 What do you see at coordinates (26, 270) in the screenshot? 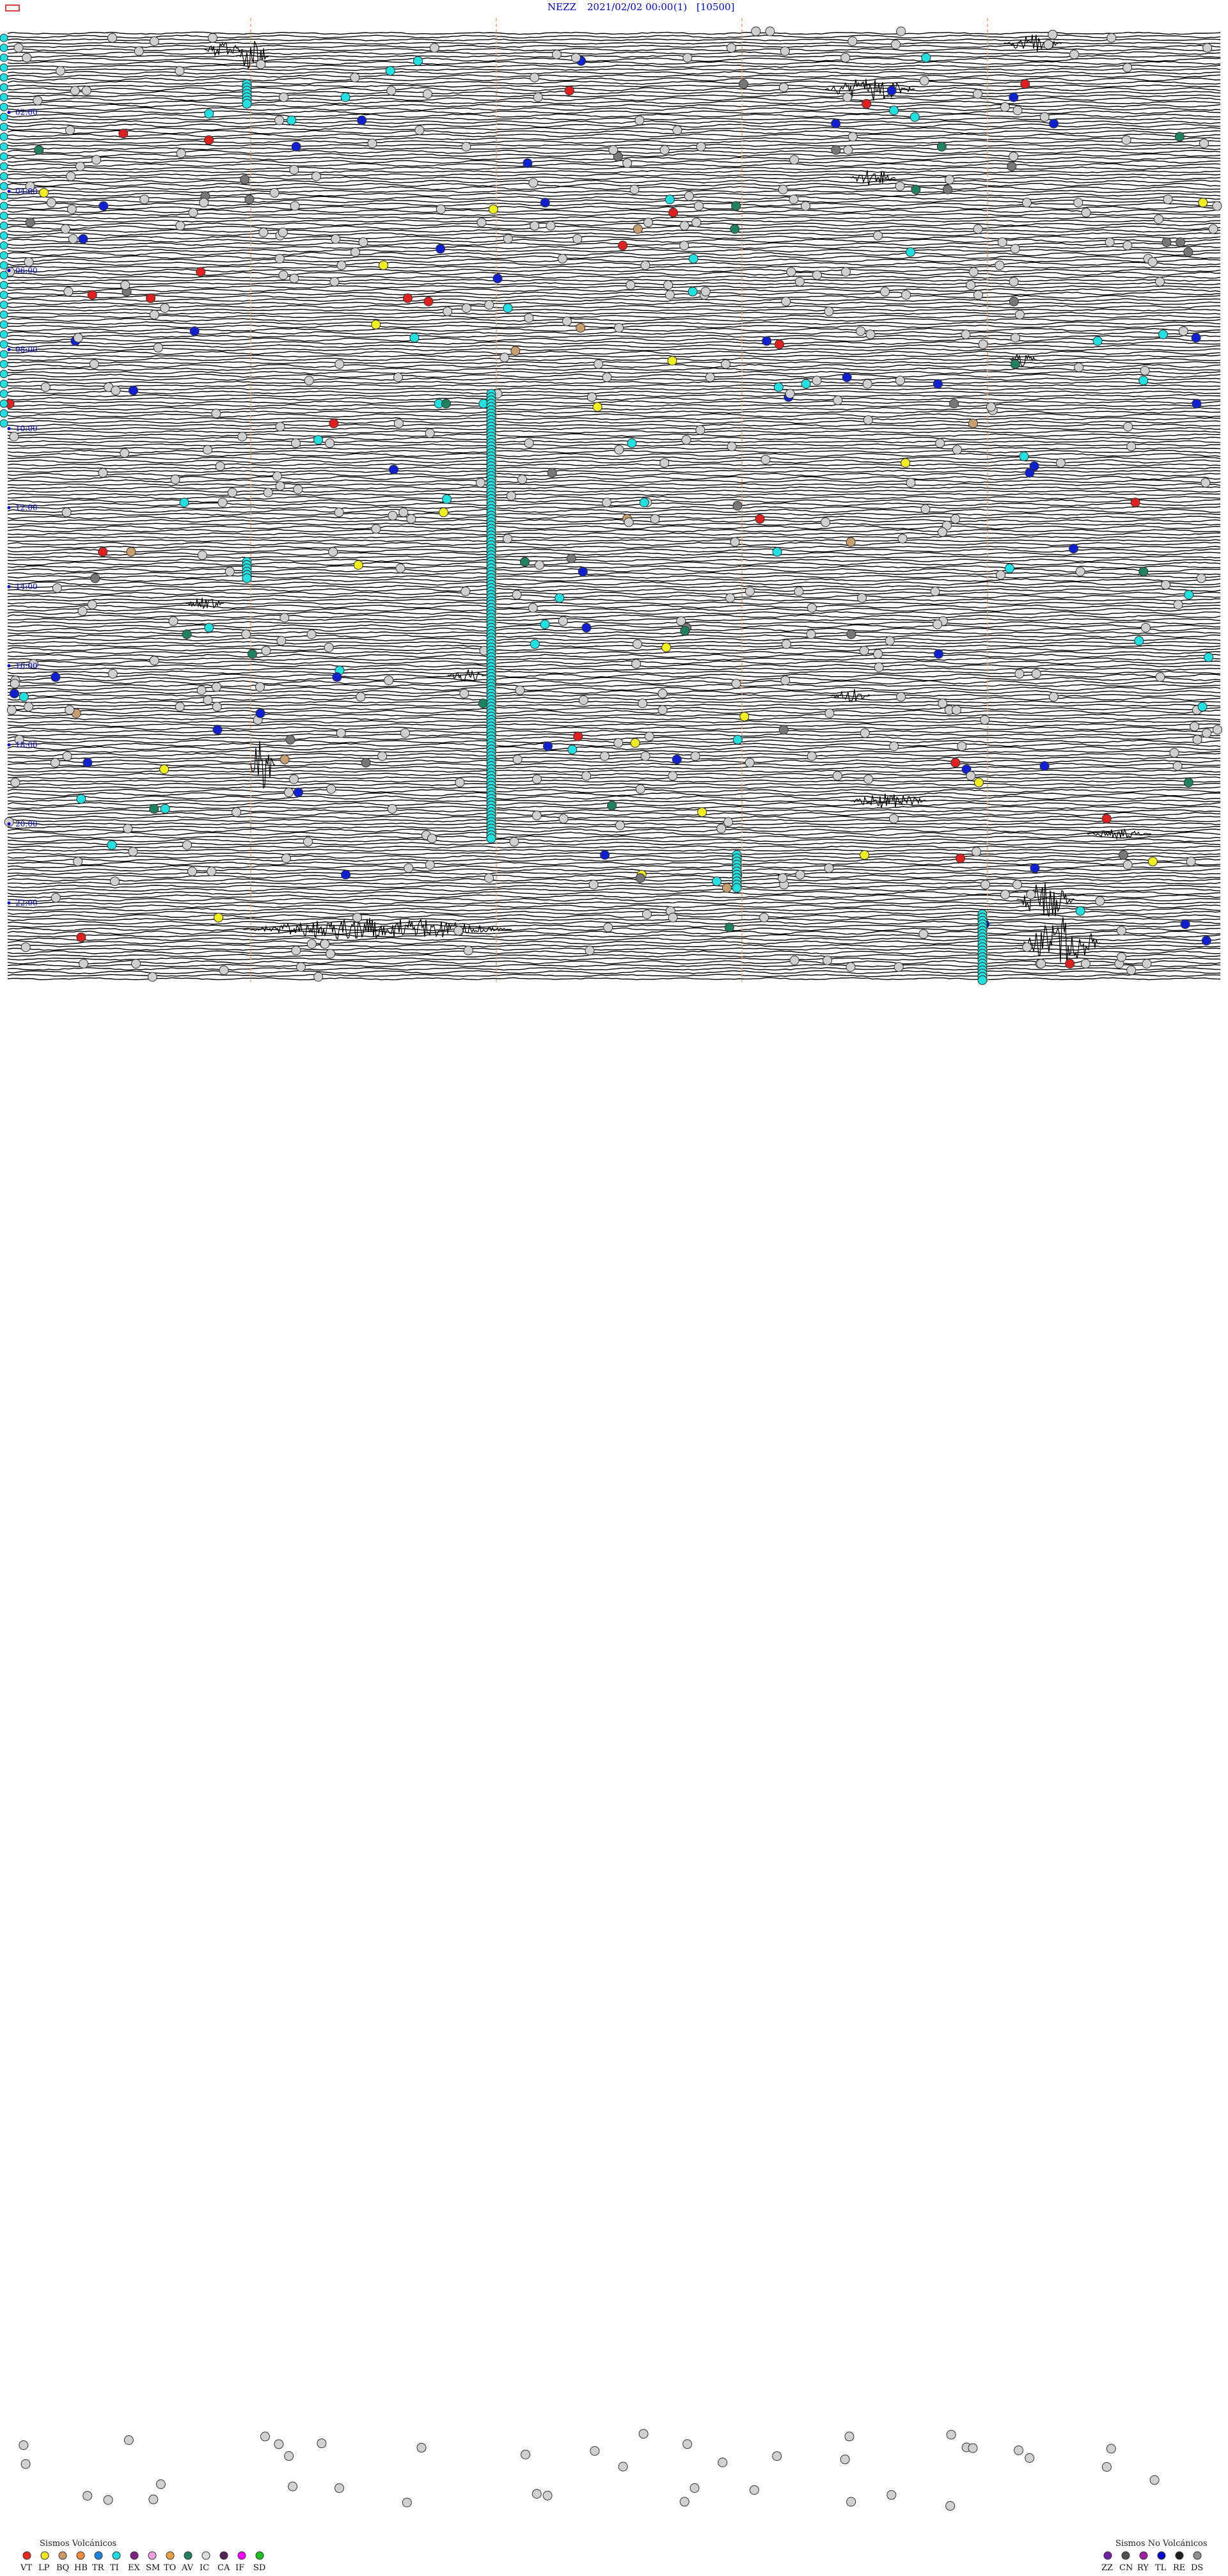
I see `time-label: 06:00` at bounding box center [26, 270].